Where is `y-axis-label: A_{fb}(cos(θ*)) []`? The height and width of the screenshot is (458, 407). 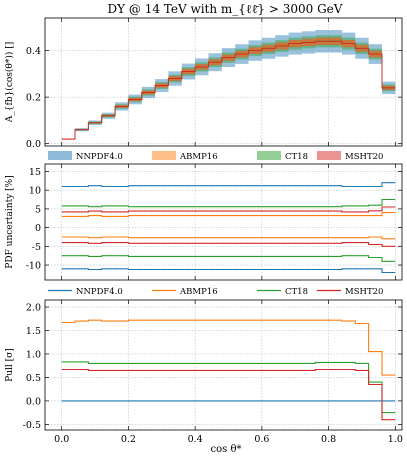
y-axis-label: A_{fb}(cos(θ*)) [] is located at coordinates (9, 82).